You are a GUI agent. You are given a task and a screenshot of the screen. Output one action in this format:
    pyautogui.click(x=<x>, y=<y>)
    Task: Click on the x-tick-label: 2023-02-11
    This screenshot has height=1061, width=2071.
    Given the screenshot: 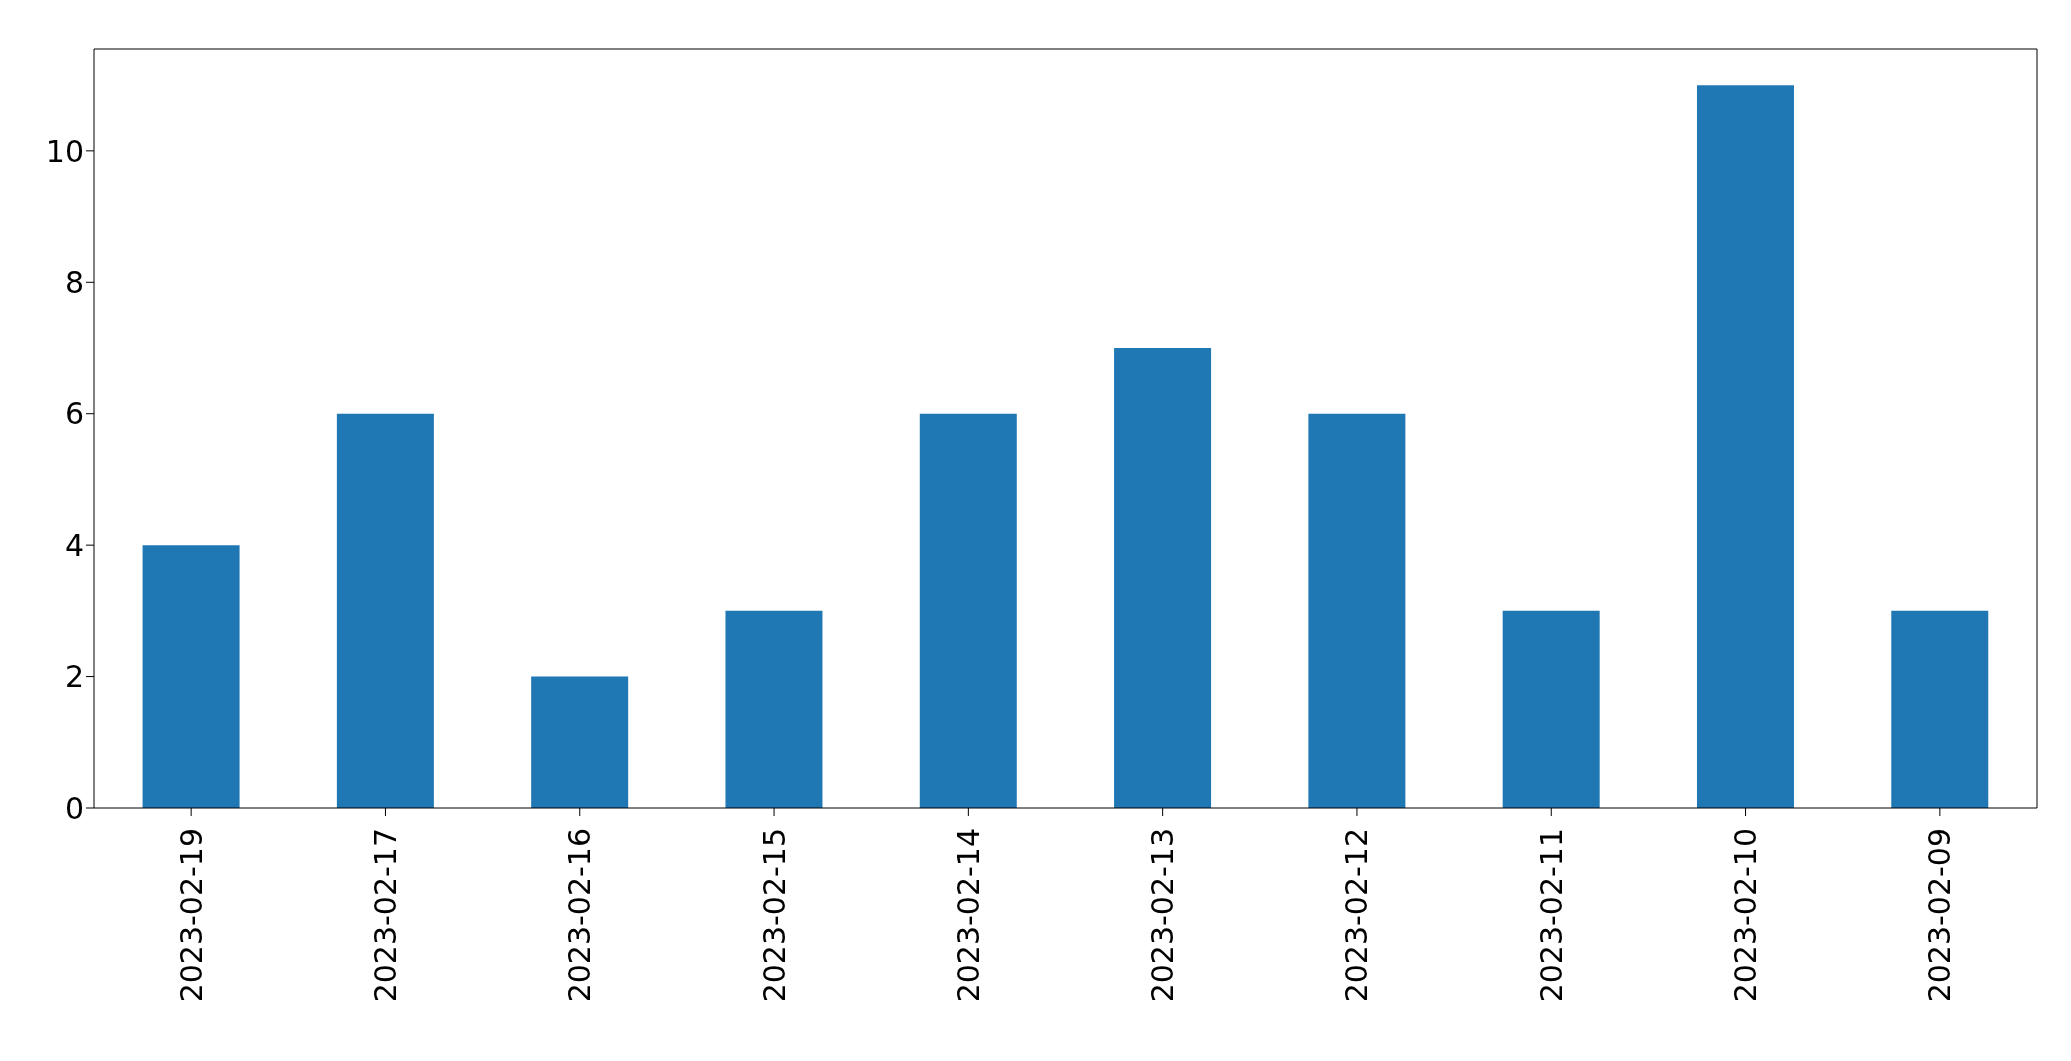 What is the action you would take?
    pyautogui.click(x=1551, y=915)
    